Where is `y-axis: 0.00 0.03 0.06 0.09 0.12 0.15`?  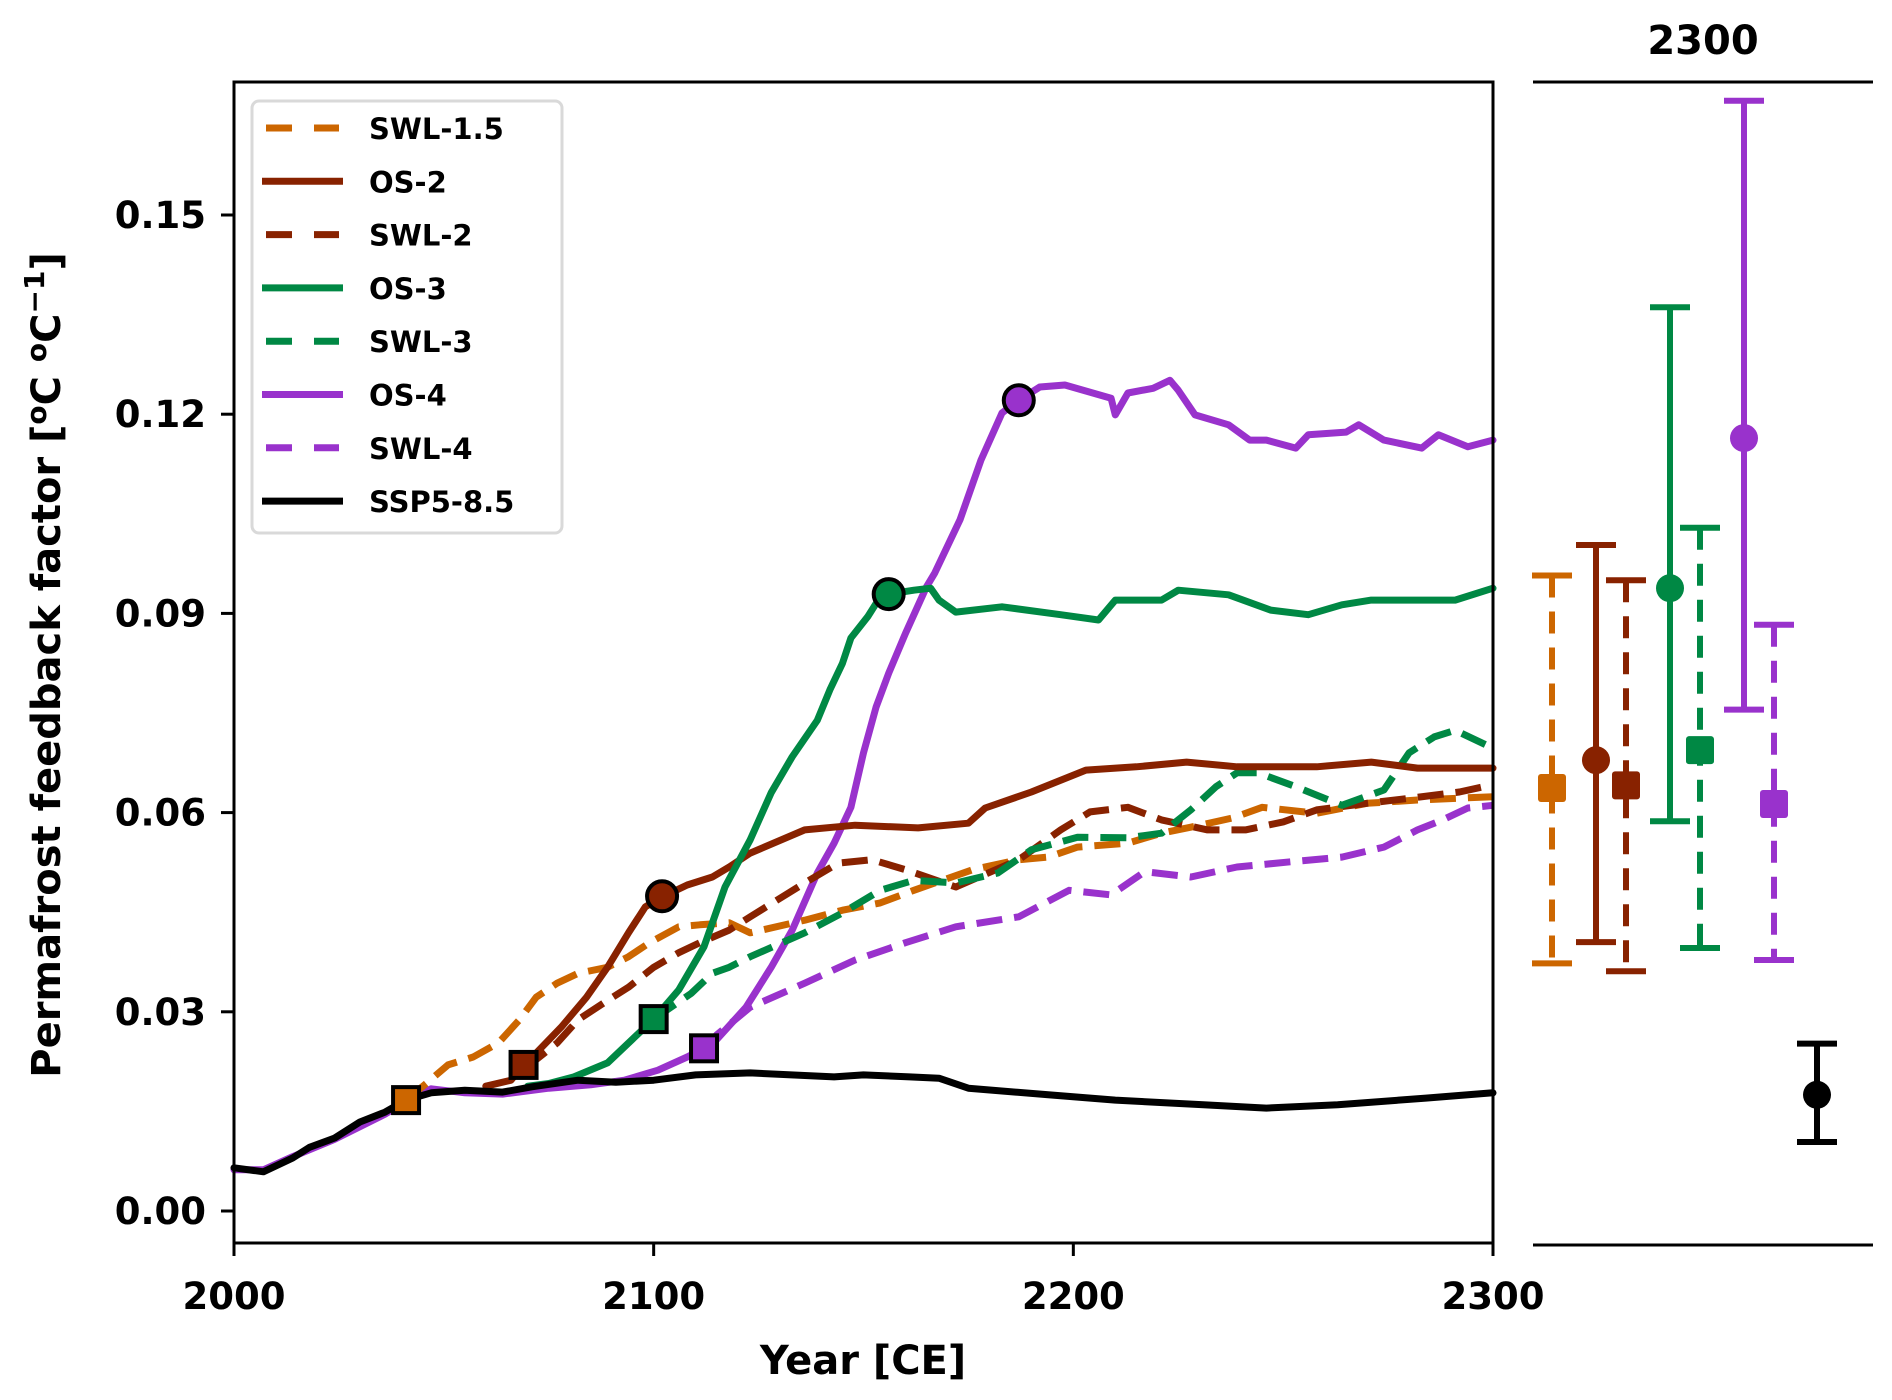
y-axis: 0.00 0.03 0.06 0.09 0.12 0.15 is located at coordinates (174, 713).